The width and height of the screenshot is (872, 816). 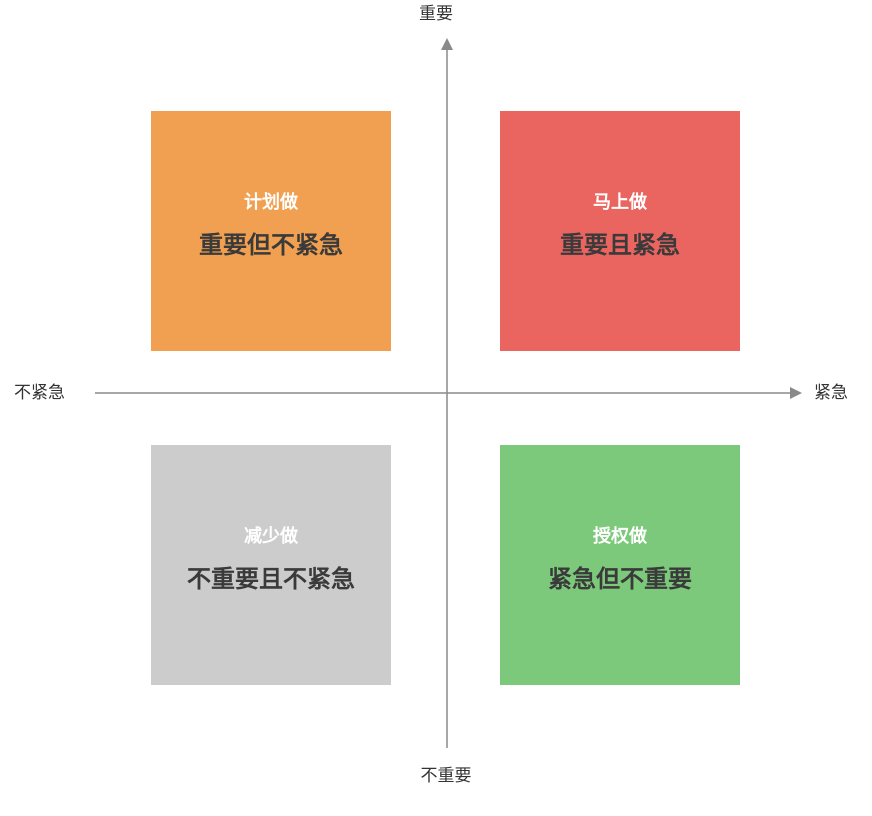 I want to click on axis-label-not-important: 不重要, so click(x=446, y=776).